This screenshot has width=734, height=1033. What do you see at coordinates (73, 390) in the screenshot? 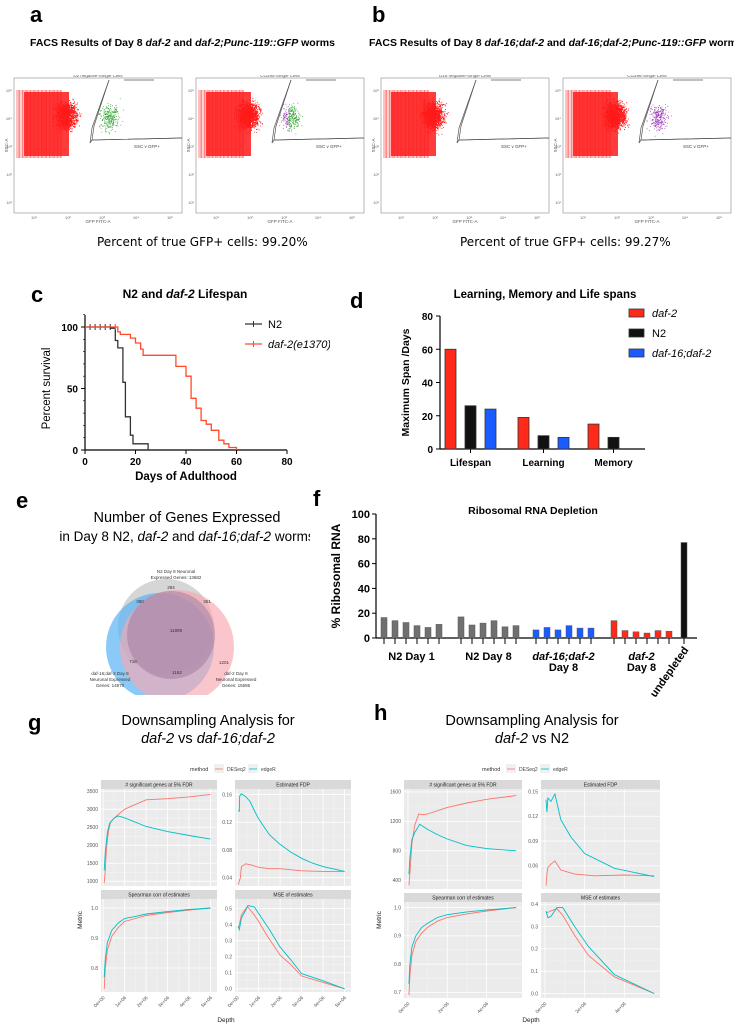
I see `y-tick-label: 50` at bounding box center [73, 390].